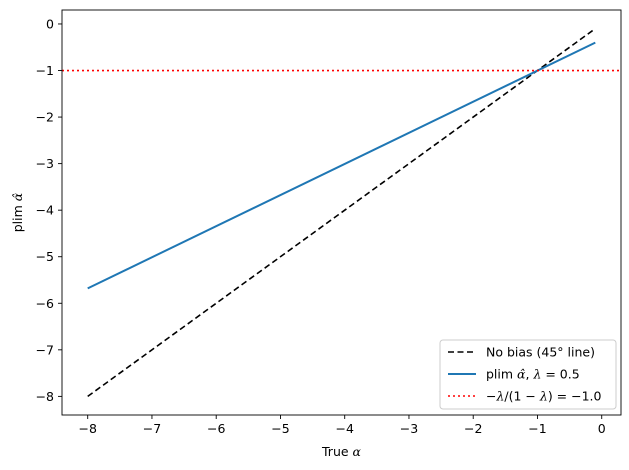 The image size is (629, 470). Describe the element at coordinates (473, 428) in the screenshot. I see `x-tick-label: −2` at that location.